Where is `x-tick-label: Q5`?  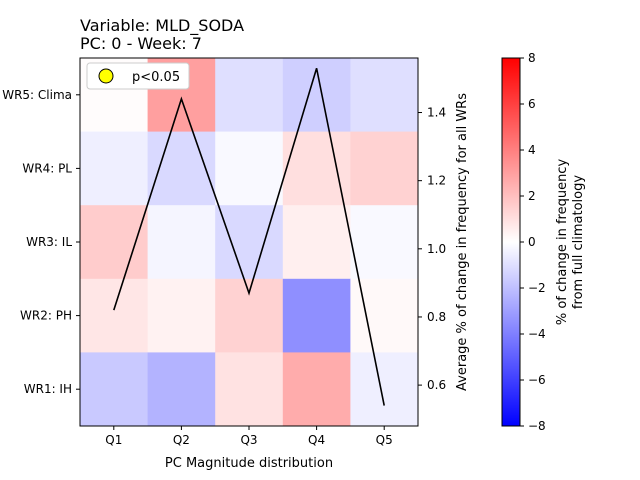
x-tick-label: Q5 is located at coordinates (384, 440).